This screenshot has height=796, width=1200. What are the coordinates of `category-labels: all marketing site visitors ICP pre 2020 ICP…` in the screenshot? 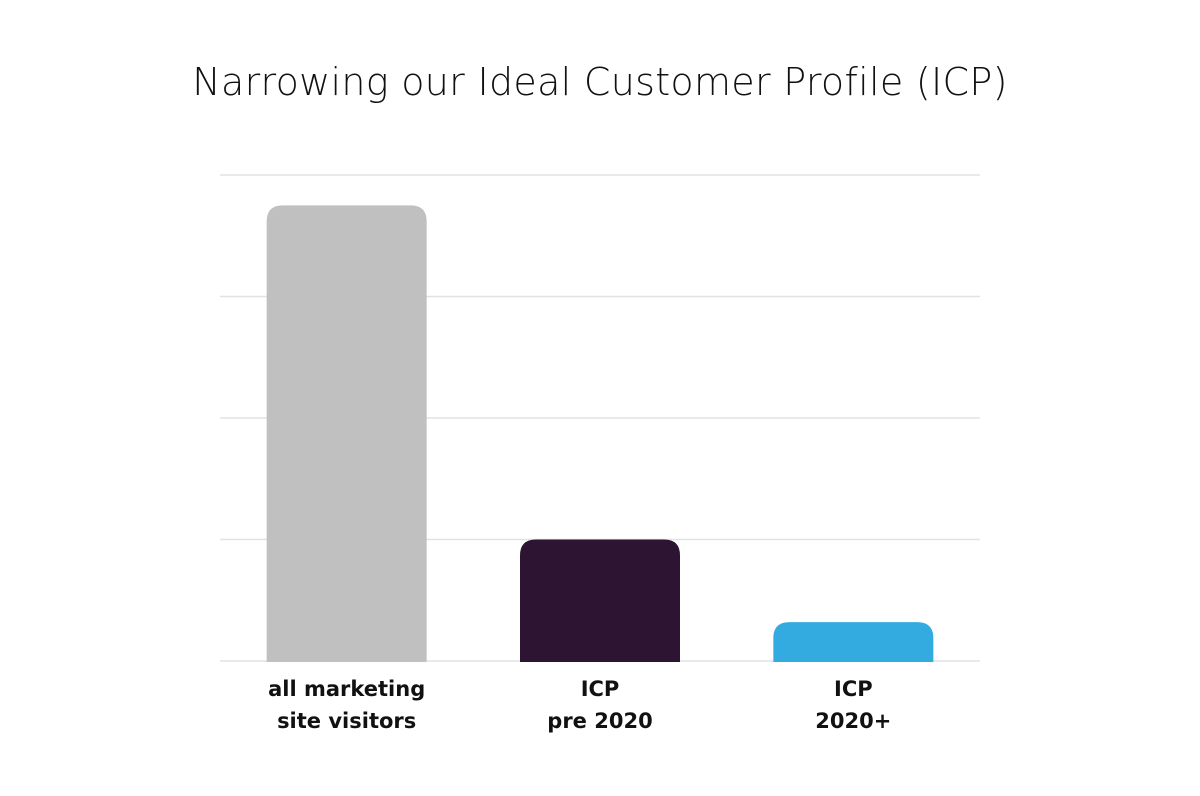 It's located at (579, 705).